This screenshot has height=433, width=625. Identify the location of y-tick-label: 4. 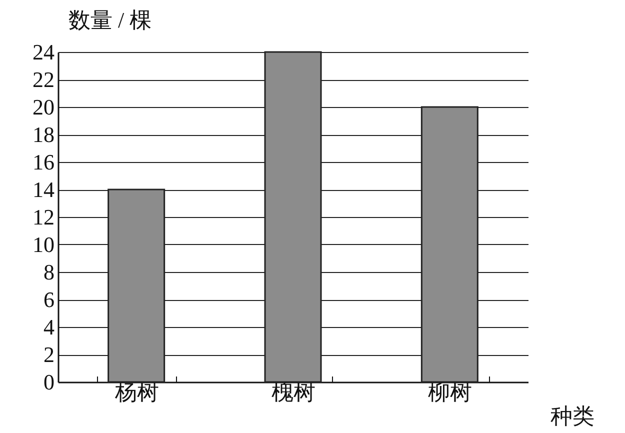
(49, 327).